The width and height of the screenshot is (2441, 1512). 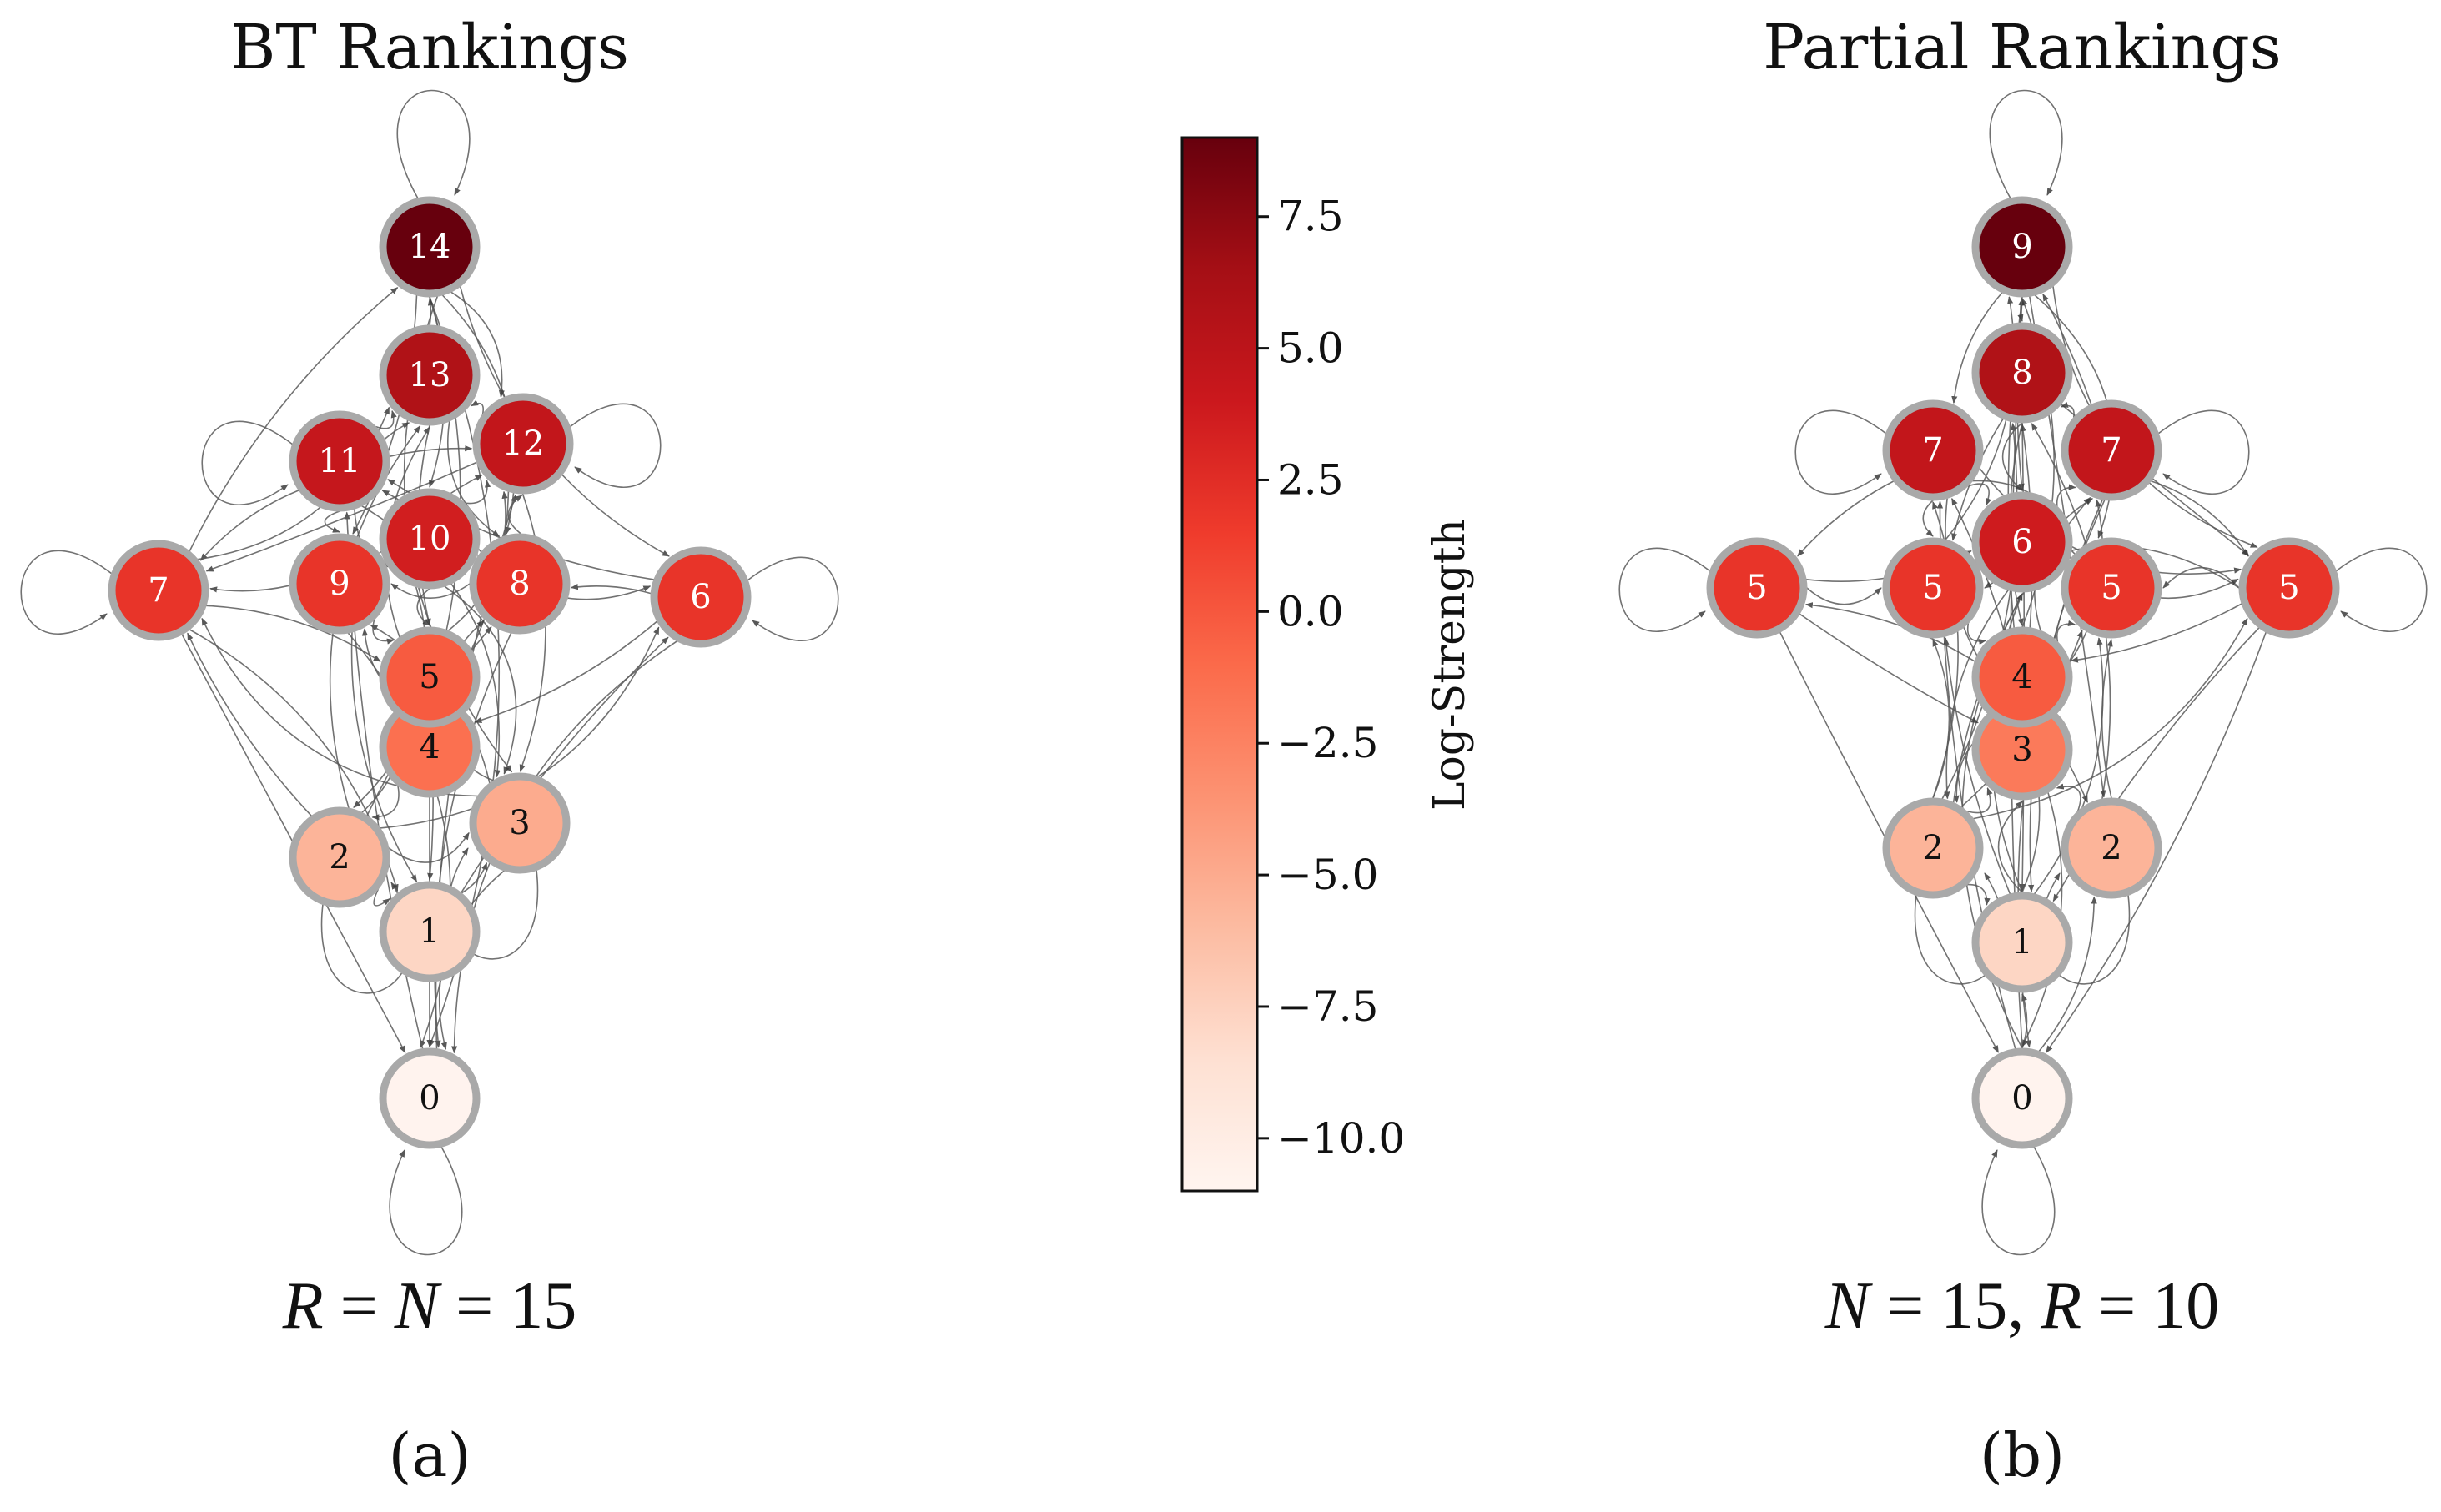 I want to click on graph-node-m7b, so click(x=2112, y=450).